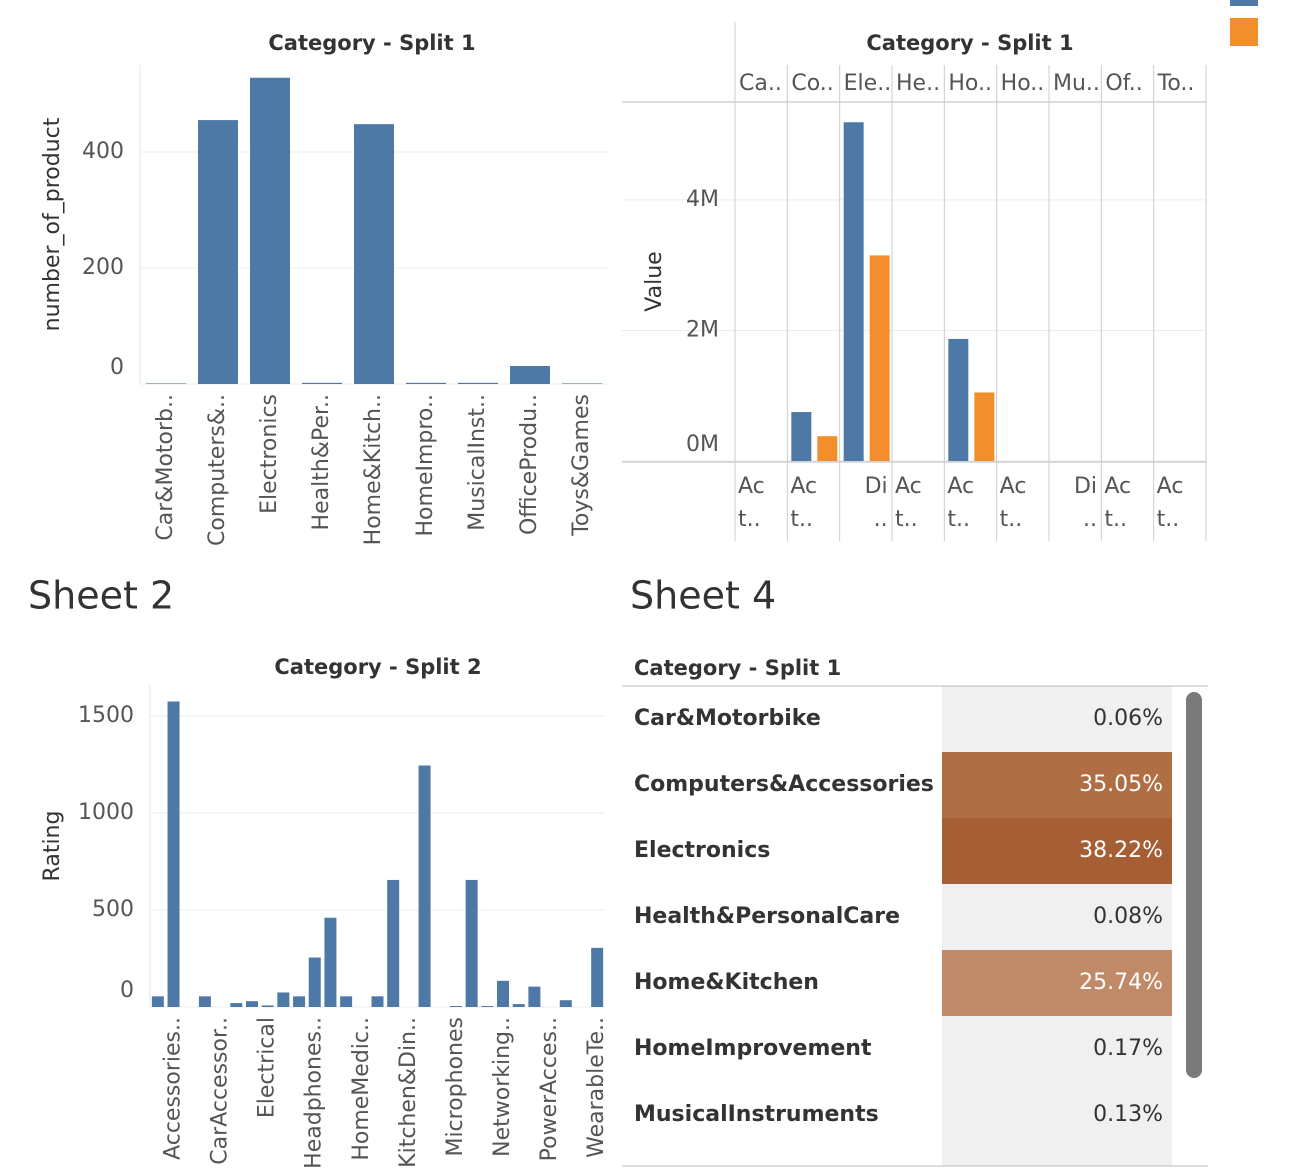 Image resolution: width=1294 pixels, height=1176 pixels. What do you see at coordinates (103, 267) in the screenshot?
I see `y-tick-label: 200` at bounding box center [103, 267].